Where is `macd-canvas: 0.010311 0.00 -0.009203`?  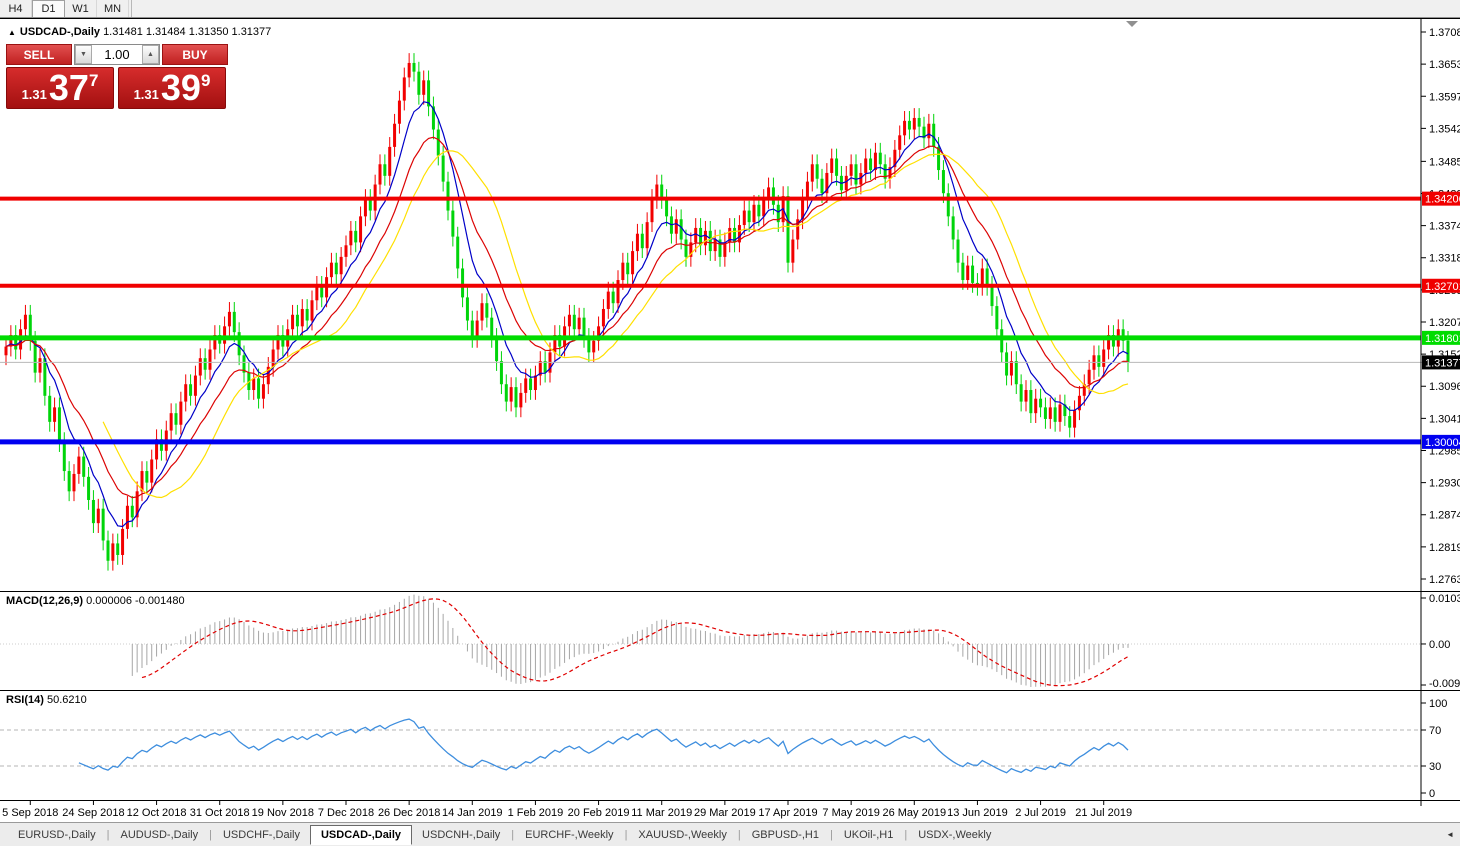 macd-canvas: 0.010311 0.00 -0.009203 is located at coordinates (730, 641).